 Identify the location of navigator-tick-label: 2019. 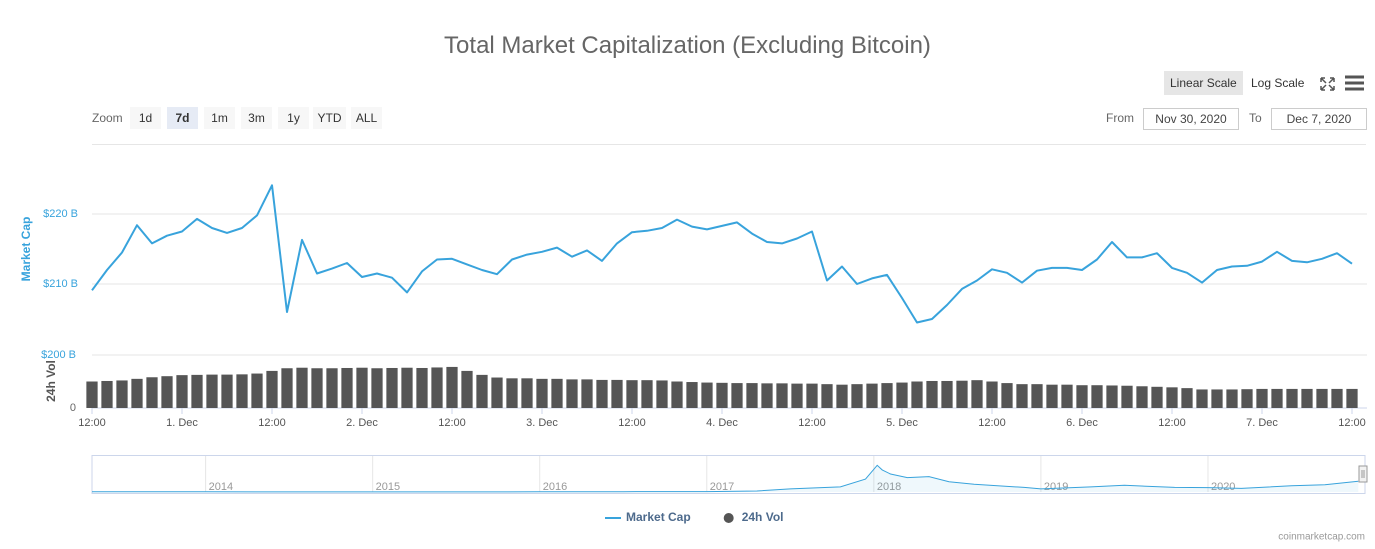
(1056, 487).